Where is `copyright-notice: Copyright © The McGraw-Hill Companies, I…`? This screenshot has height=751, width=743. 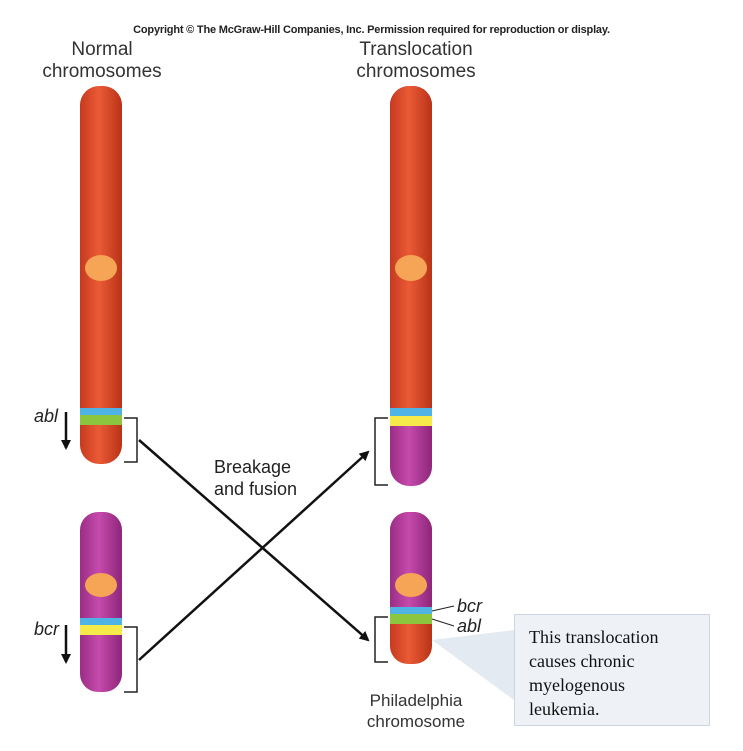 copyright-notice: Copyright © The McGraw-Hill Companies, I… is located at coordinates (371, 30).